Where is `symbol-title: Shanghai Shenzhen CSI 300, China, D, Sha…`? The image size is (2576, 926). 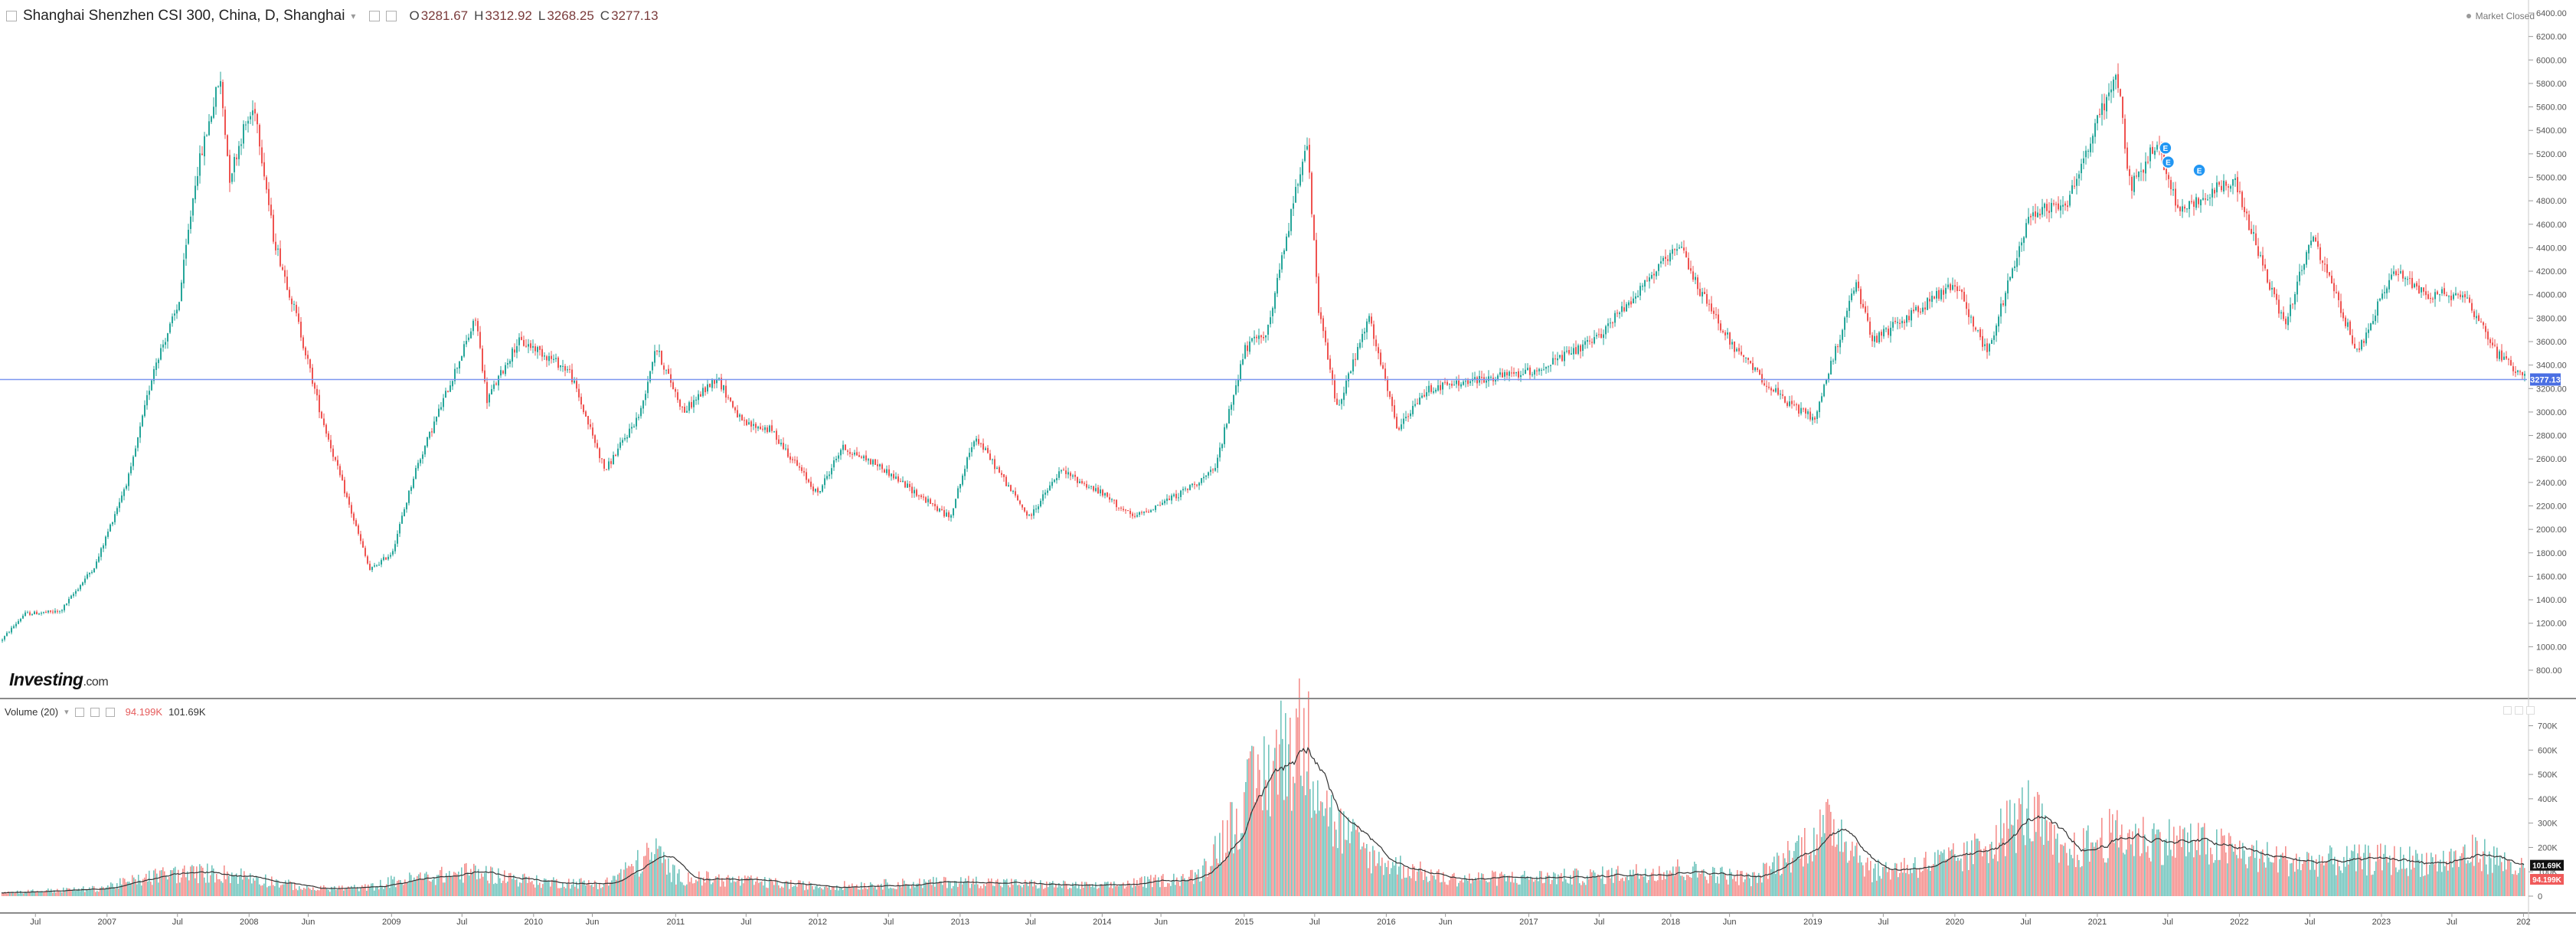 symbol-title: Shanghai Shenzhen CSI 300, China, D, Sha… is located at coordinates (184, 16).